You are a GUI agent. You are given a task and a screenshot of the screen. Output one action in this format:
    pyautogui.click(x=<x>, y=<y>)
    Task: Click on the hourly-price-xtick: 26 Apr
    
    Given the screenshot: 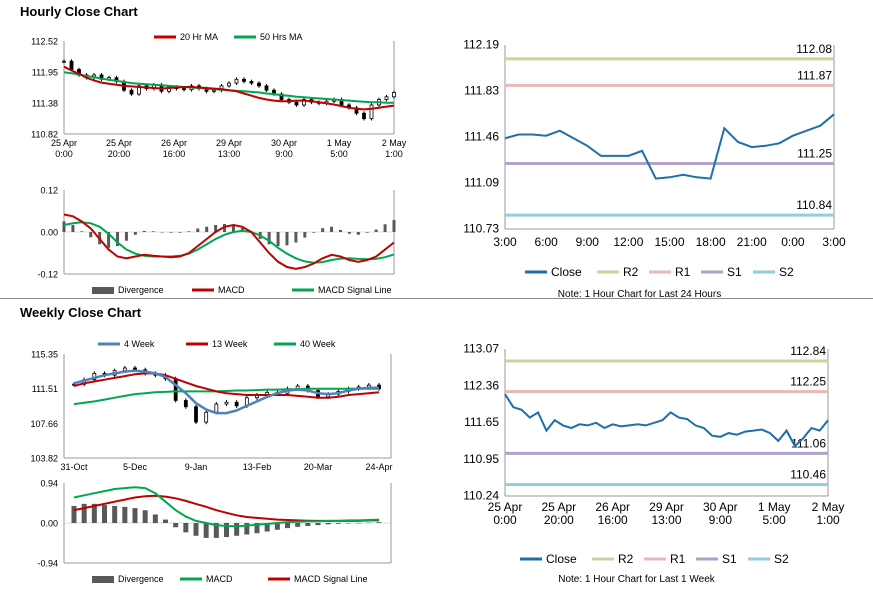 What is the action you would take?
    pyautogui.click(x=174, y=143)
    